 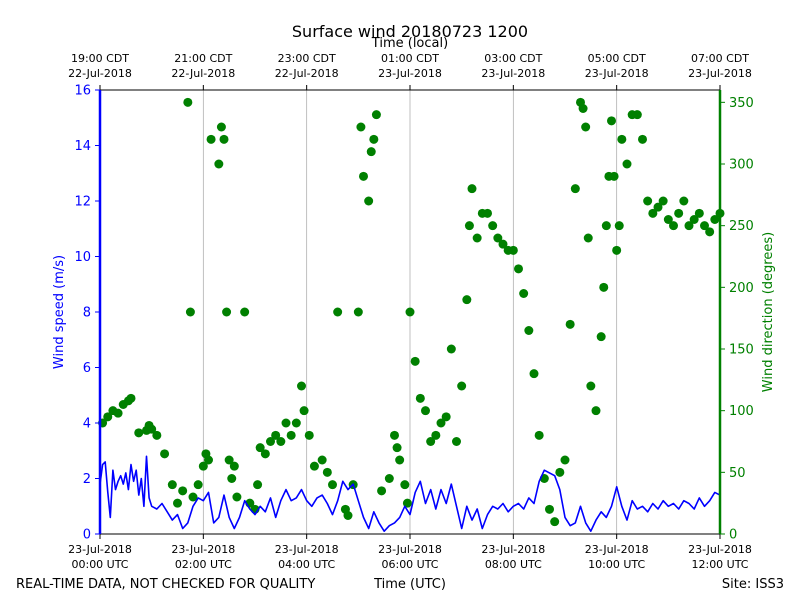 I want to click on right-tick-label: 100, so click(x=741, y=411).